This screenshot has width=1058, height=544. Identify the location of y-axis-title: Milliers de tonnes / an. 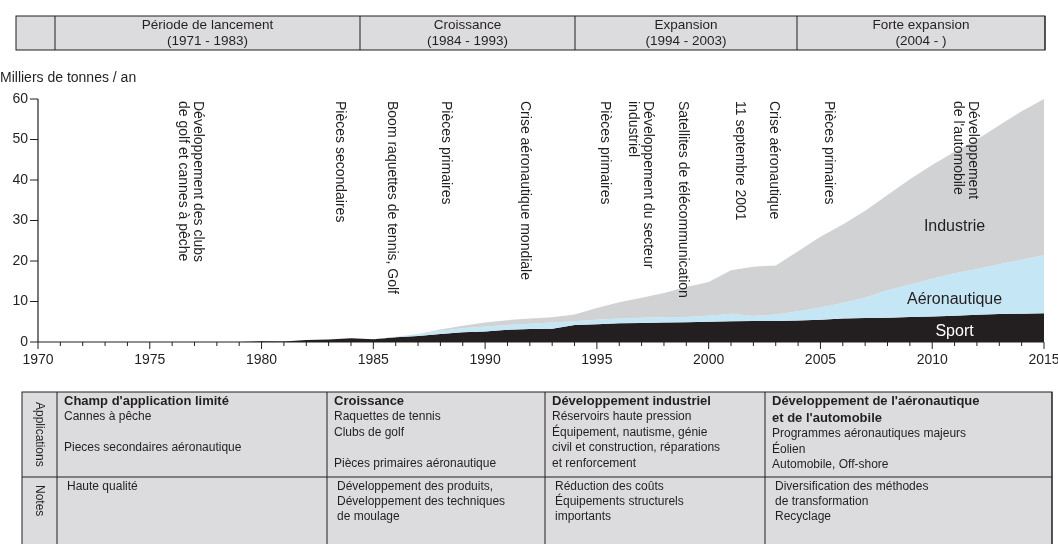
(68, 77).